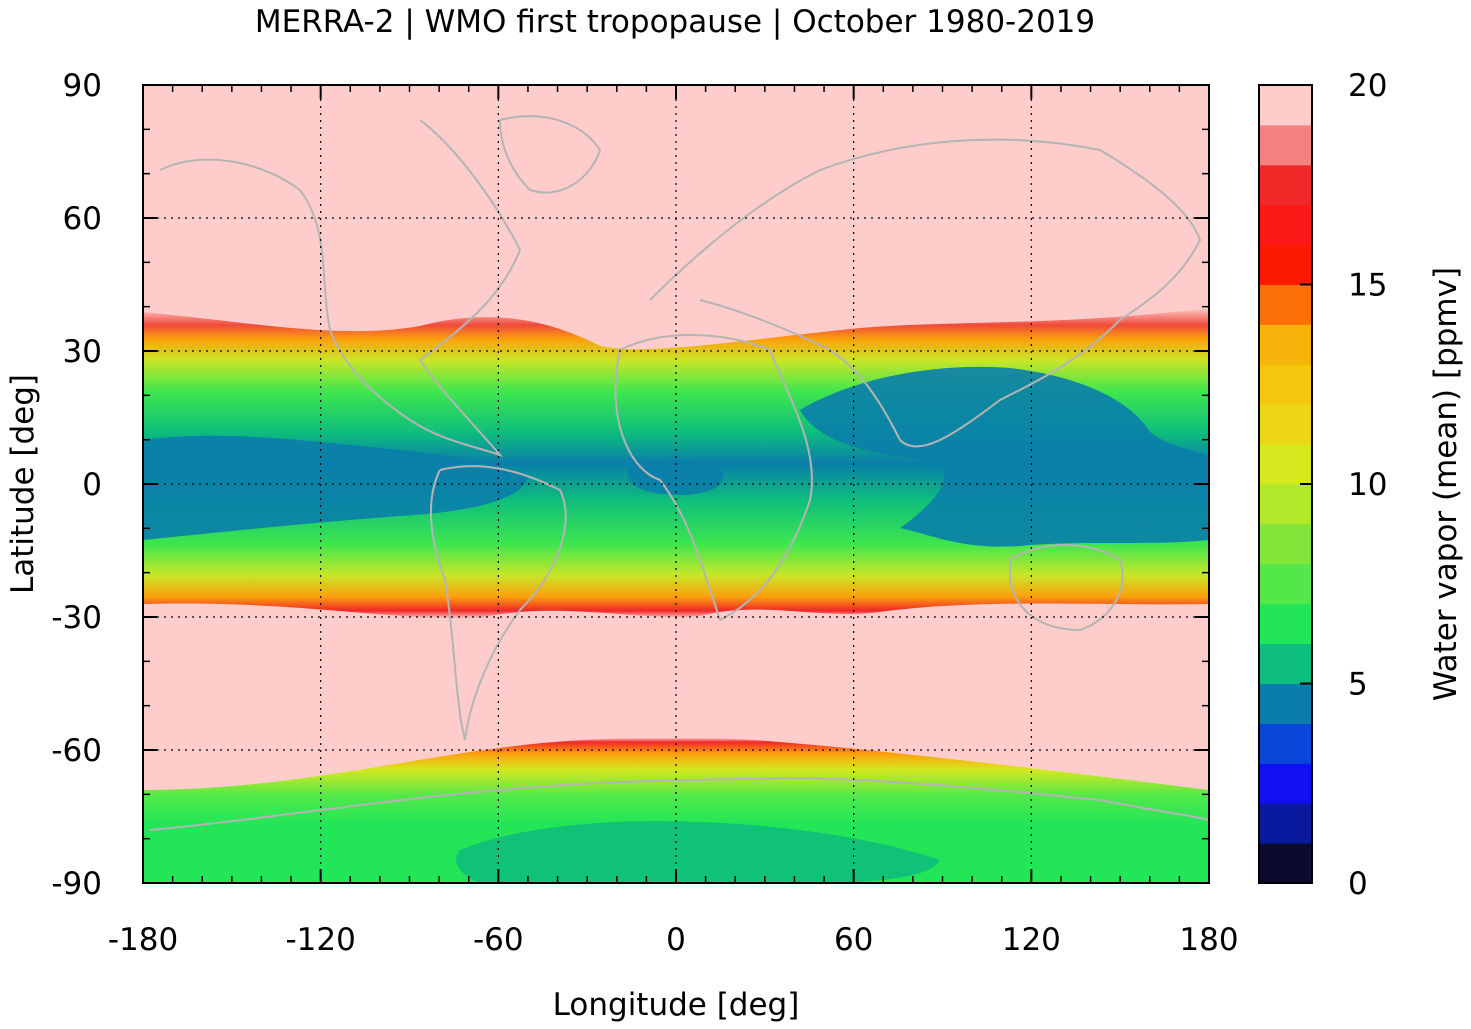 The image size is (1471, 1029). What do you see at coordinates (698, 851) in the screenshot?
I see `antarctic-core` at bounding box center [698, 851].